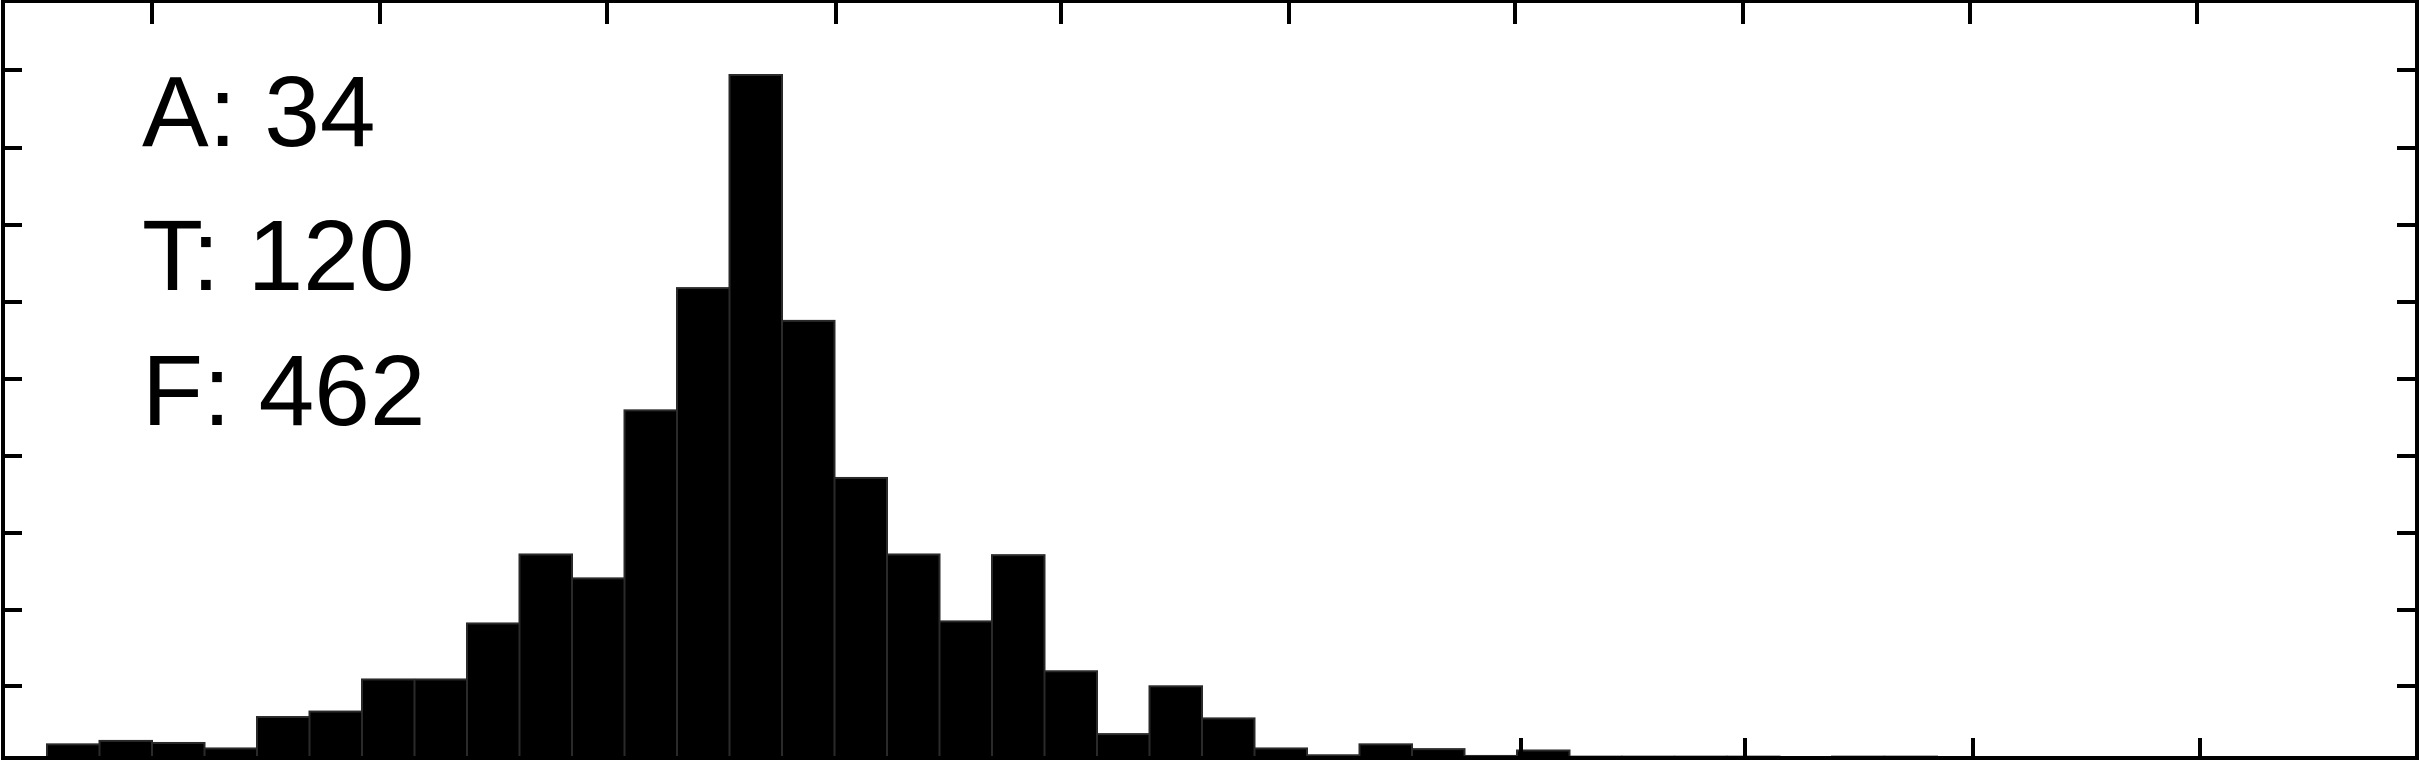 This screenshot has height=767, width=2420. I want to click on annotation-a: A: 34, so click(259, 112).